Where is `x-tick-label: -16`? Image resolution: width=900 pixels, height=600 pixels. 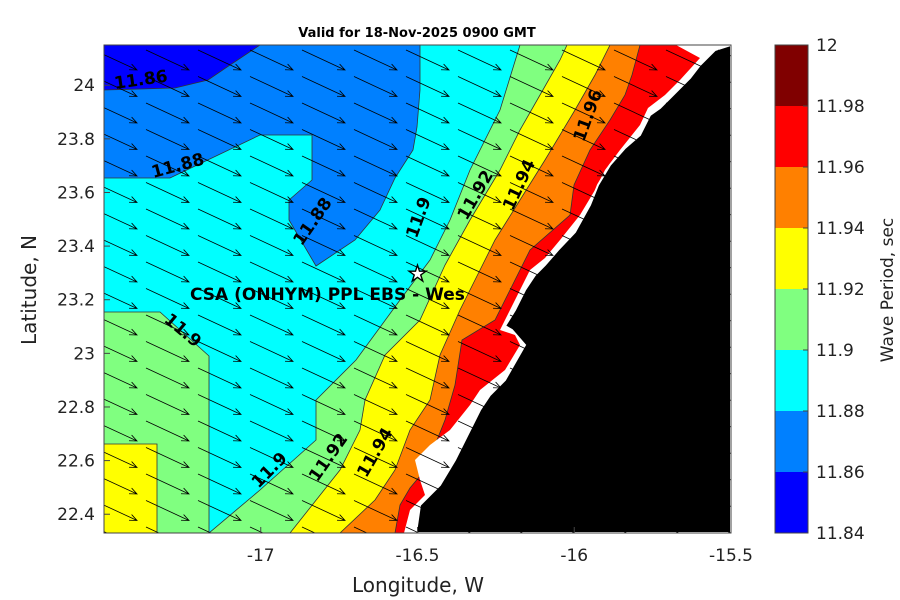 x-tick-label: -16 is located at coordinates (574, 556).